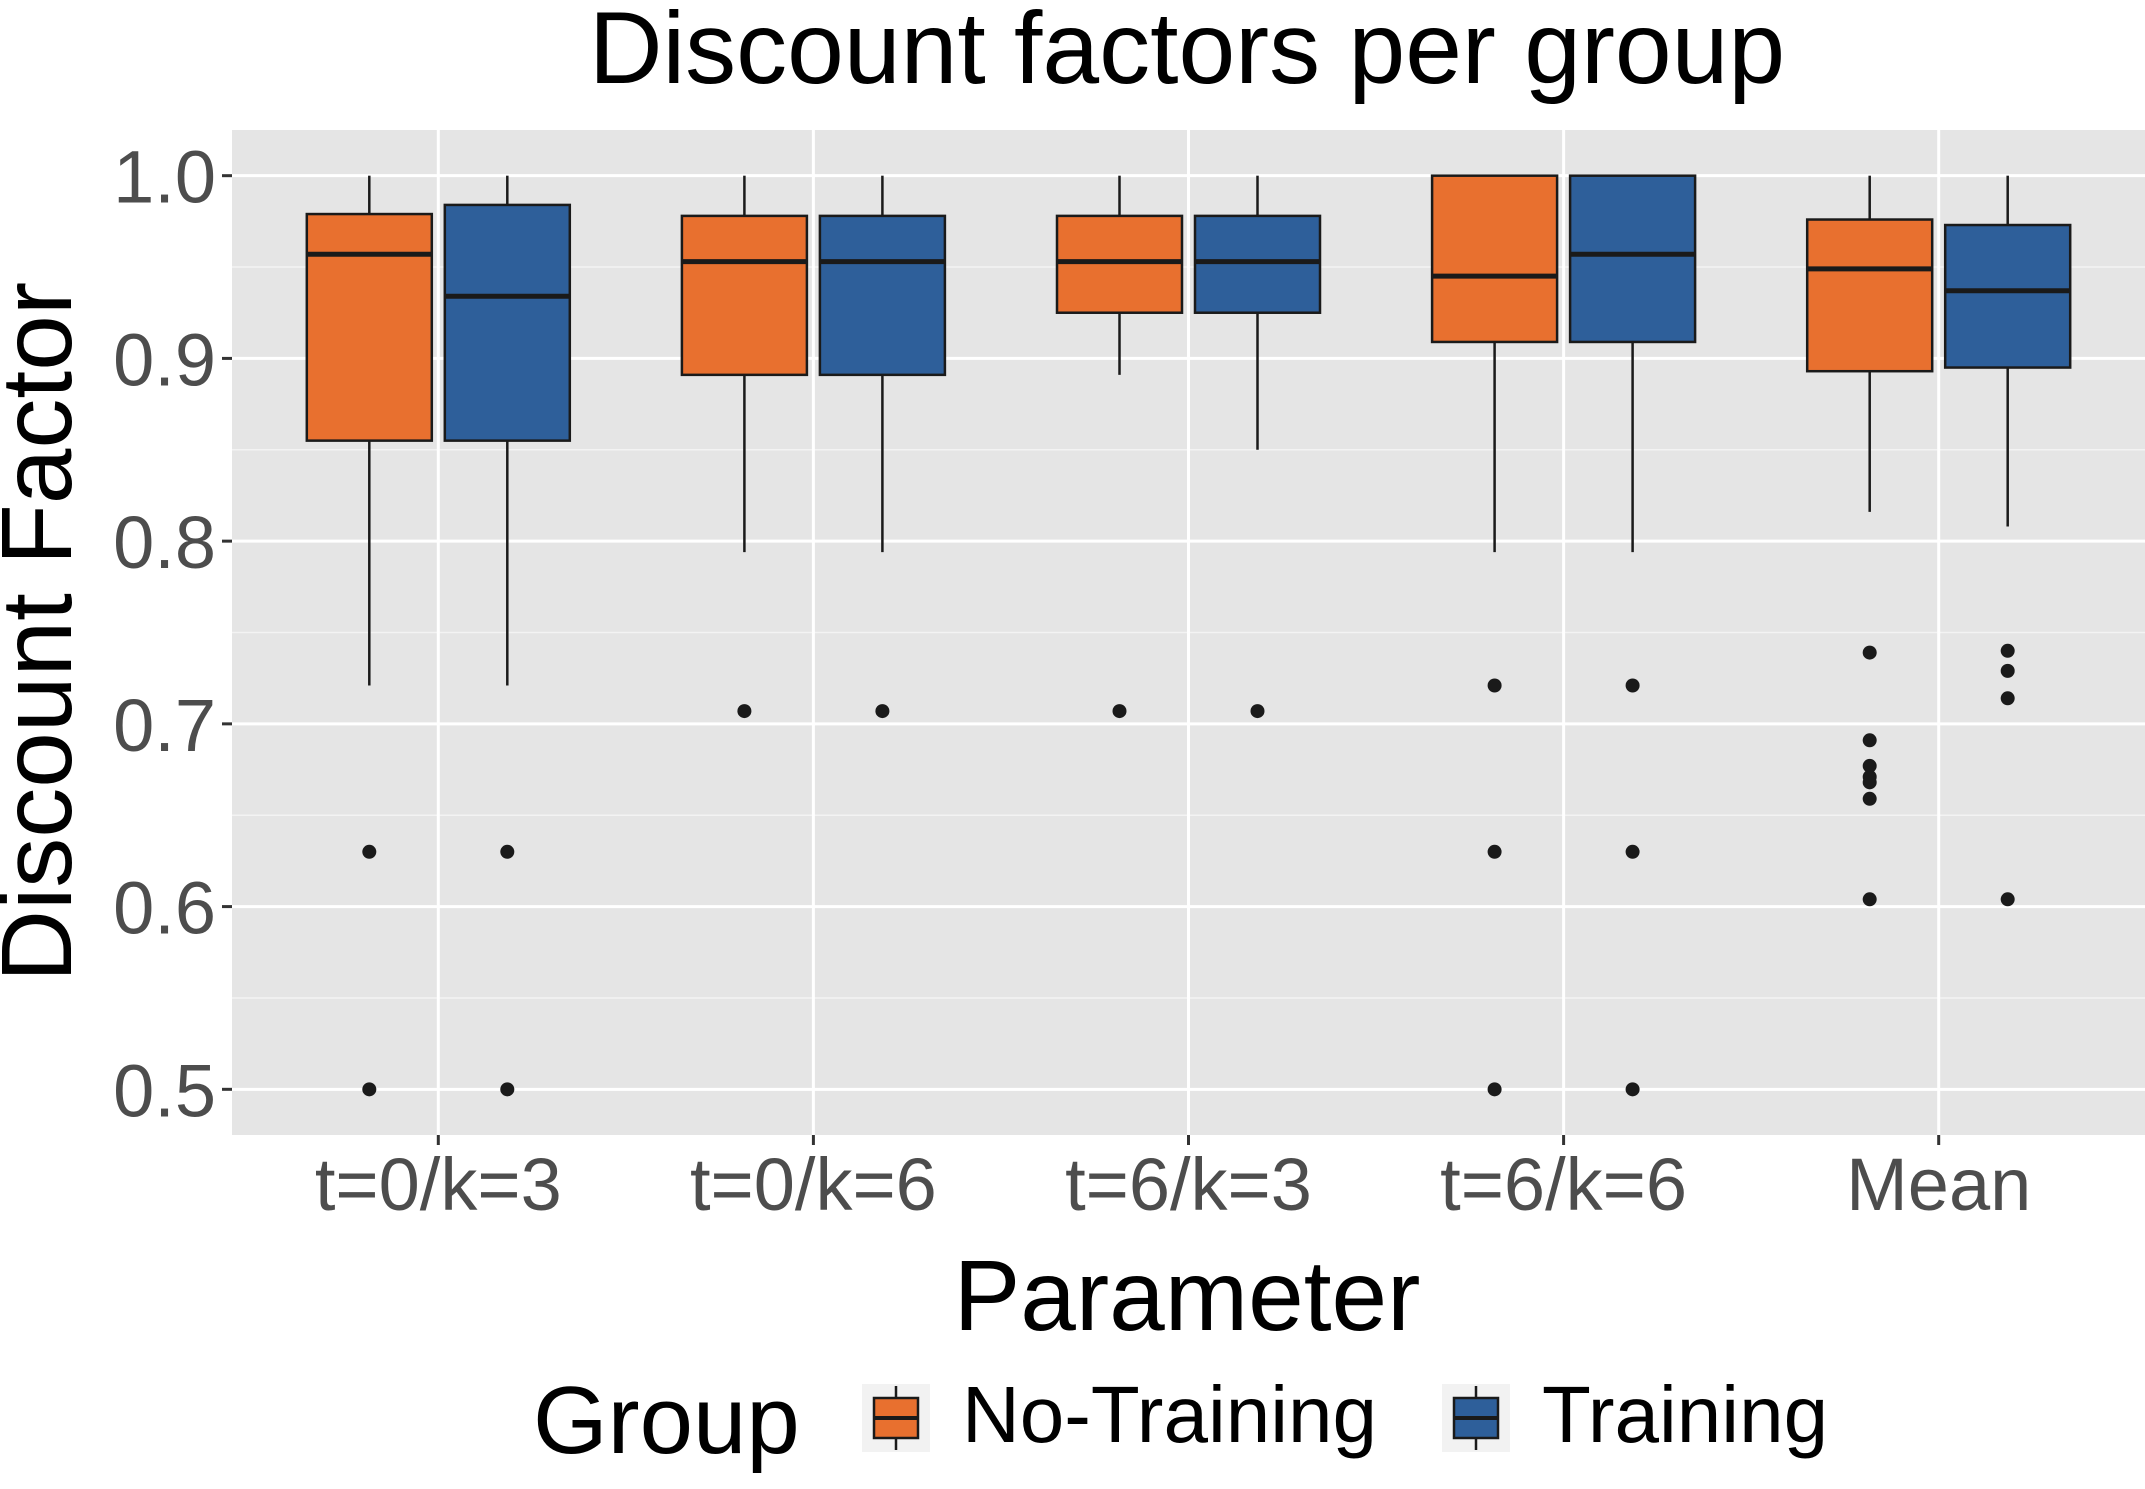  What do you see at coordinates (1169, 1414) in the screenshot?
I see `legend-label: No-Training` at bounding box center [1169, 1414].